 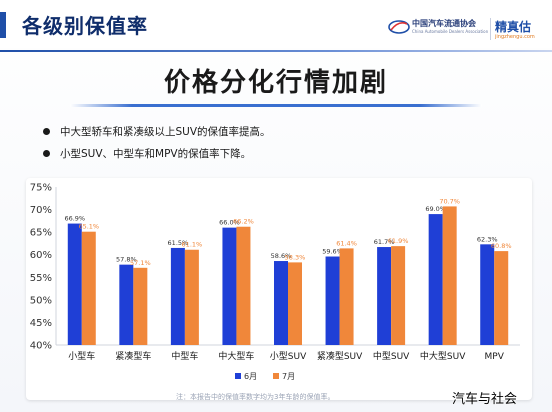 I want to click on data-label: 62.3%, so click(x=487, y=239).